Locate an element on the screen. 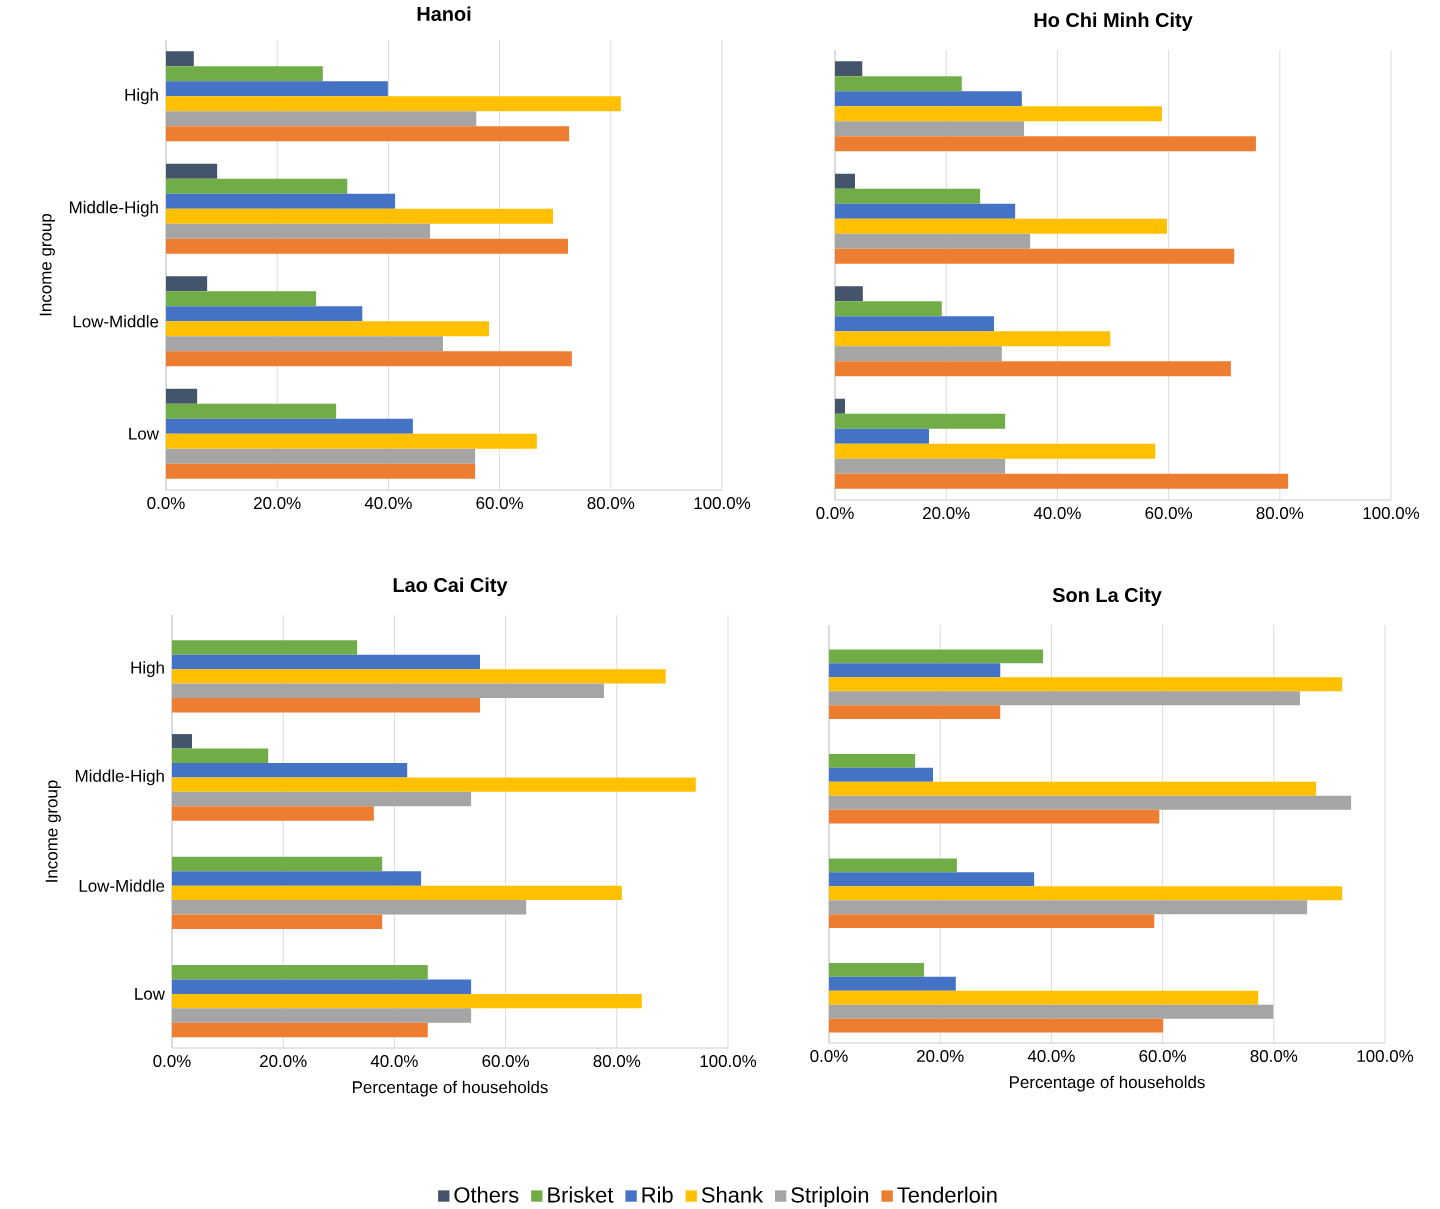 The height and width of the screenshot is (1209, 1440). chart-title: Lao Cai City is located at coordinates (450, 587).